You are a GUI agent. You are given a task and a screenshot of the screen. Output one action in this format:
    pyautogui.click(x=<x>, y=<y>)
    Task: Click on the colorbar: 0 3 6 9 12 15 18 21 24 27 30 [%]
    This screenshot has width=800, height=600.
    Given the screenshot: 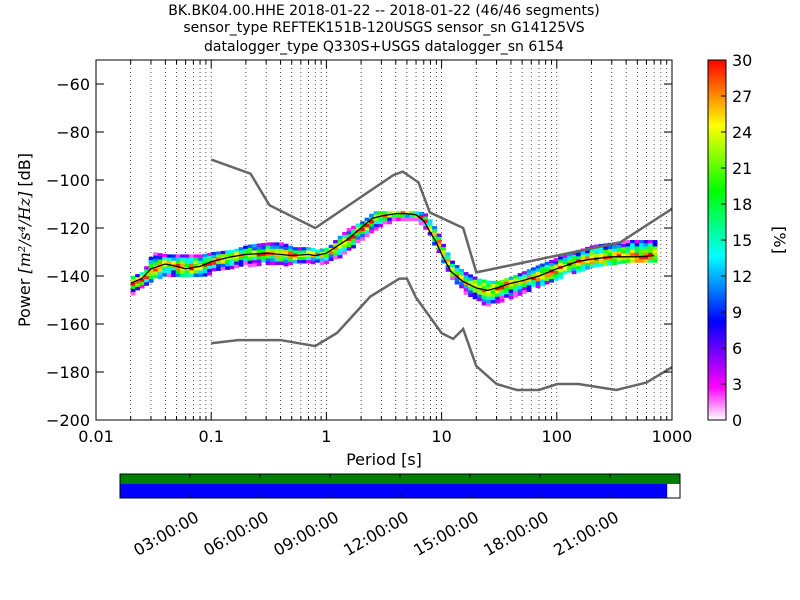 What is the action you would take?
    pyautogui.click(x=748, y=240)
    